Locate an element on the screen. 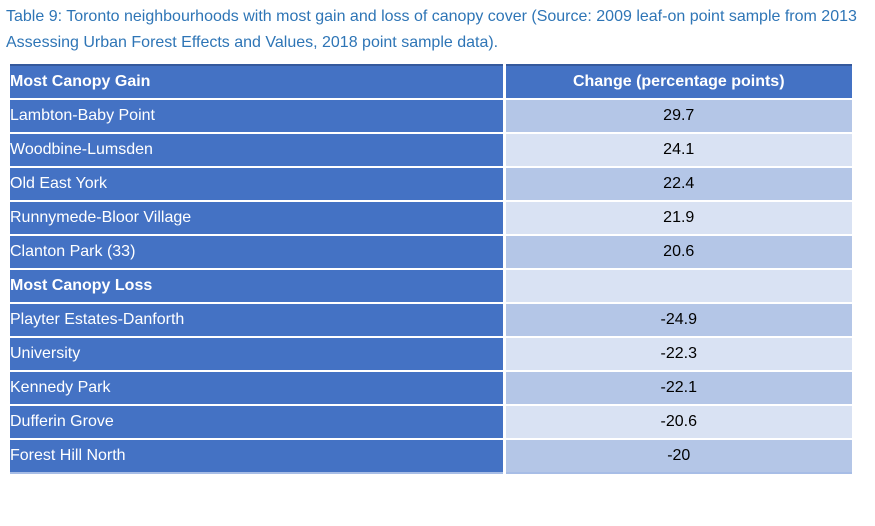 This screenshot has height=526, width=875. change-cell: -20.6 is located at coordinates (678, 422).